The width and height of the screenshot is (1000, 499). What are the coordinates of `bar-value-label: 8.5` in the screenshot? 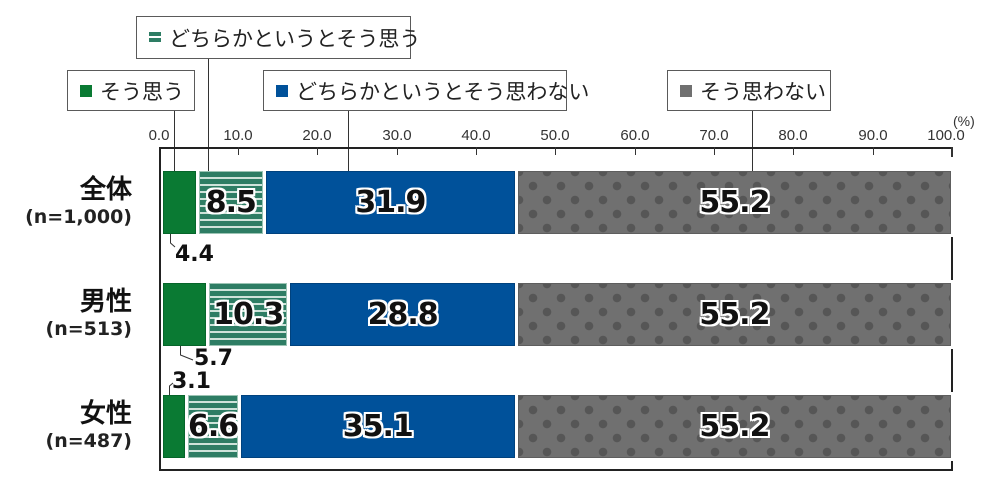 It's located at (231, 202).